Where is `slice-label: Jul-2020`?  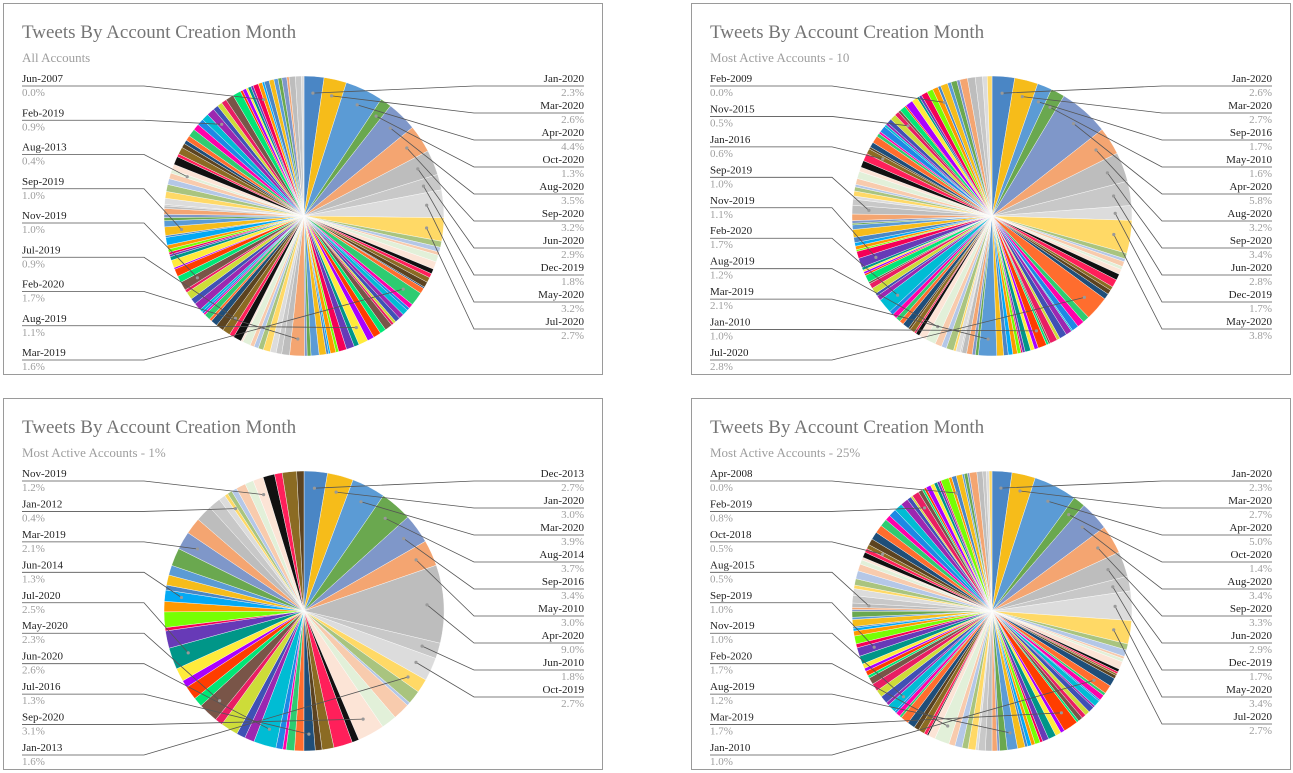 slice-label: Jul-2020 is located at coordinates (729, 353).